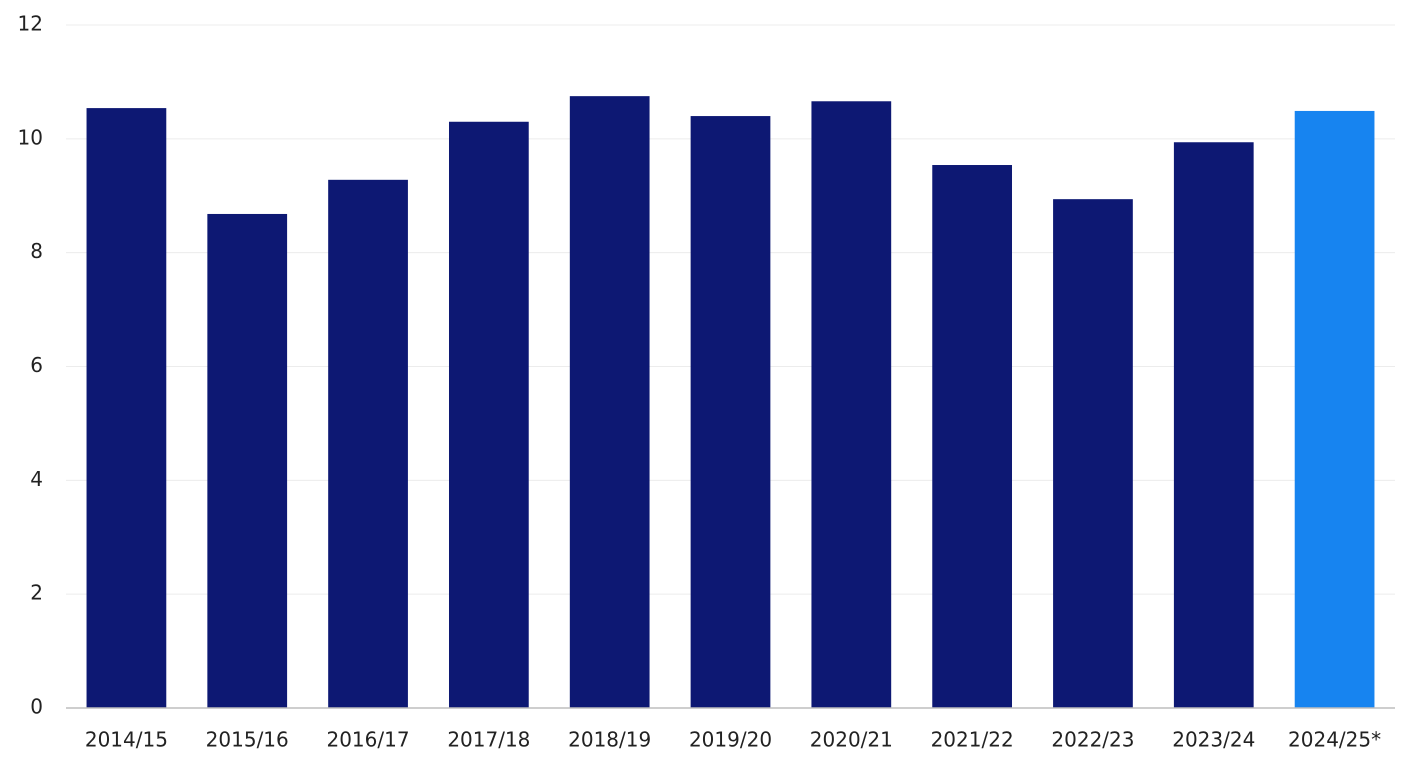 This screenshot has height=768, width=1418. What do you see at coordinates (247, 740) in the screenshot?
I see `x-tick-label: 2015/16` at bounding box center [247, 740].